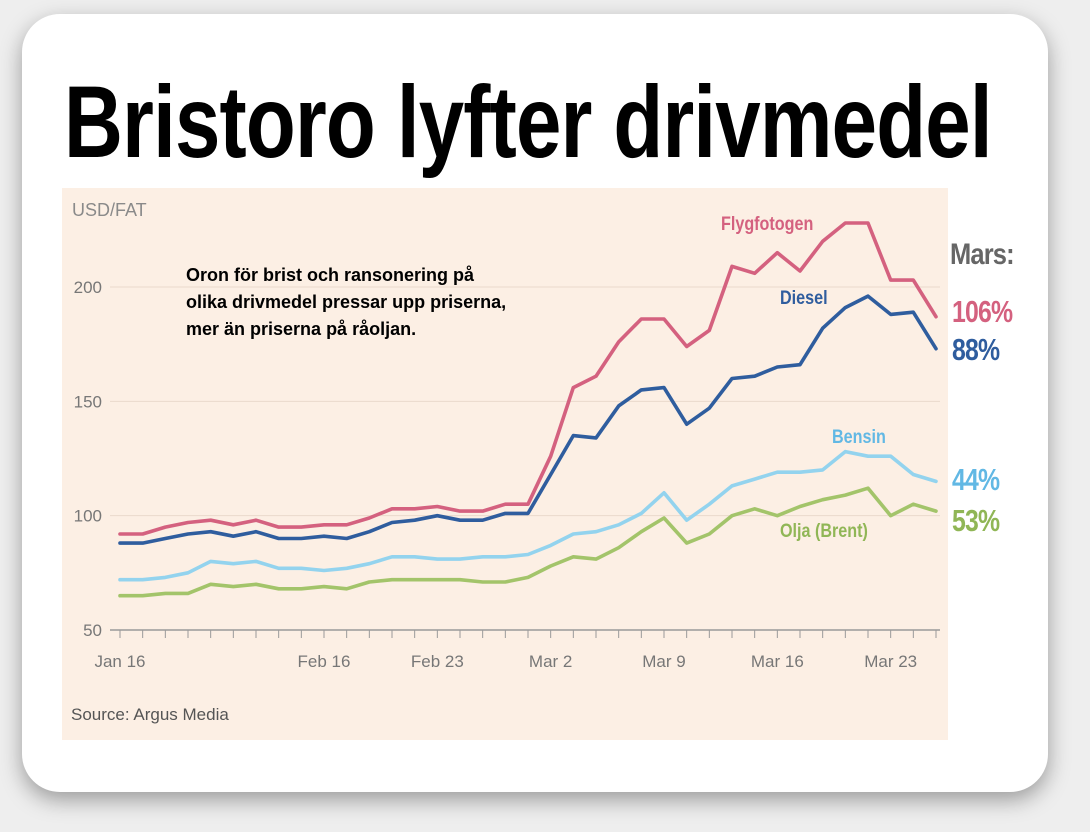  Describe the element at coordinates (528, 542) in the screenshot. I see `series-line-olja-brent` at that location.